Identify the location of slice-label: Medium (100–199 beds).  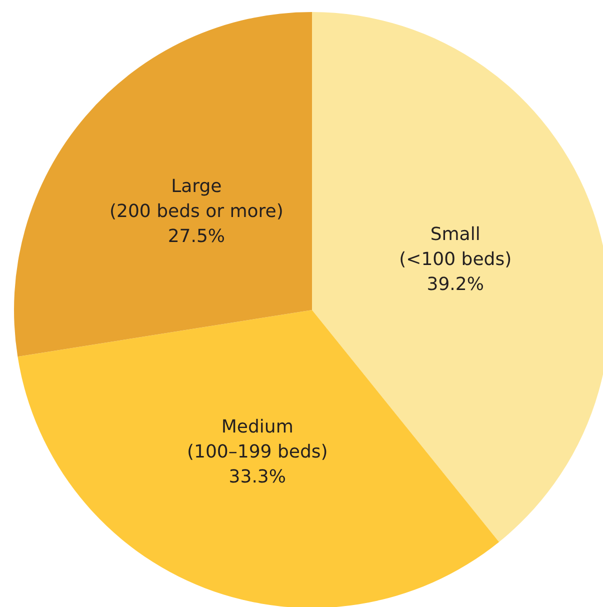
(257, 439).